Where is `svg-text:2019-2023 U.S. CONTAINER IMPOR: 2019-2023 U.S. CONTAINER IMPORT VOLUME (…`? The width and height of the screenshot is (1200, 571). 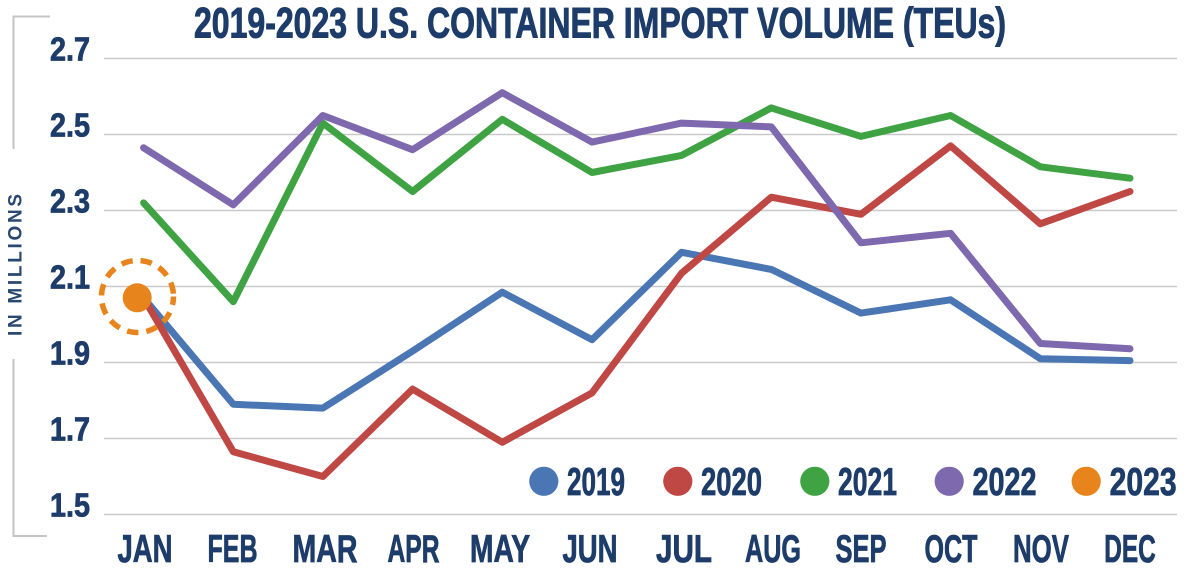
svg-text:2019-2023 U.S. CONTAINER IMPOR: 2019-2023 U.S. CONTAINER IMPORT VOLUME (… is located at coordinates (600, 24).